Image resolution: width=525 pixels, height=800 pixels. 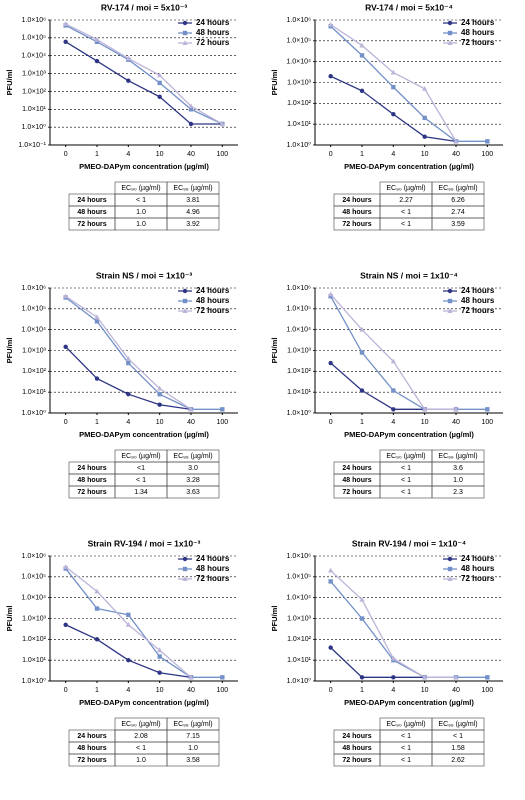 I want to click on x-tick-label: 10, so click(x=425, y=422).